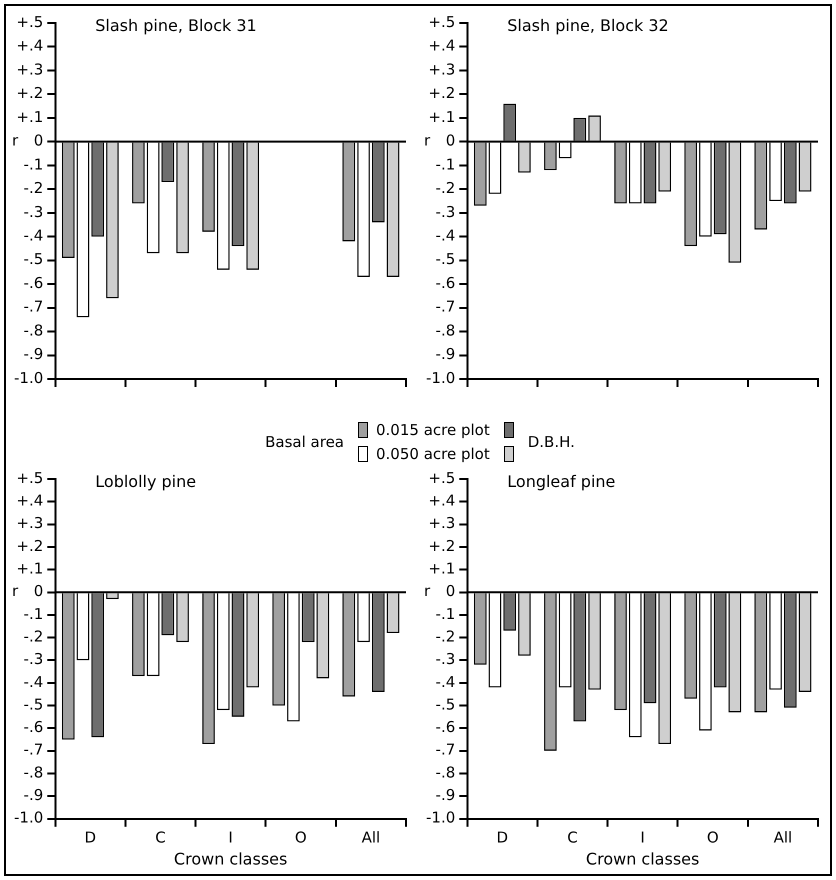  What do you see at coordinates (433, 454) in the screenshot?
I see `text: 0.050 acre plot` at bounding box center [433, 454].